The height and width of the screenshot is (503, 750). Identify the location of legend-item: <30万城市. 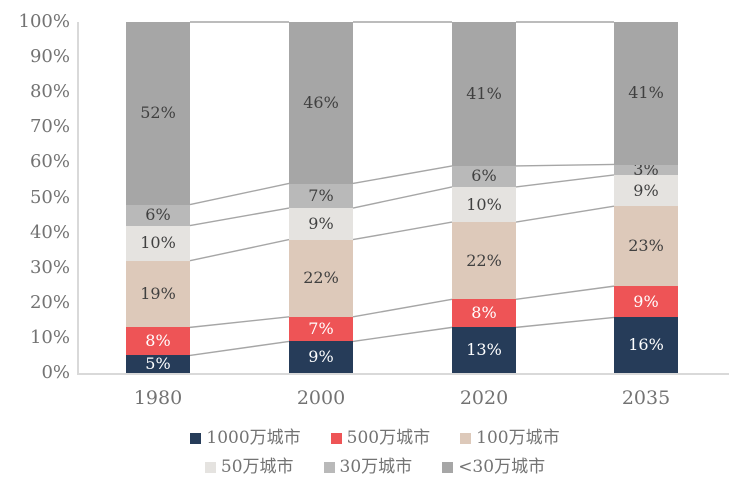
(493, 467).